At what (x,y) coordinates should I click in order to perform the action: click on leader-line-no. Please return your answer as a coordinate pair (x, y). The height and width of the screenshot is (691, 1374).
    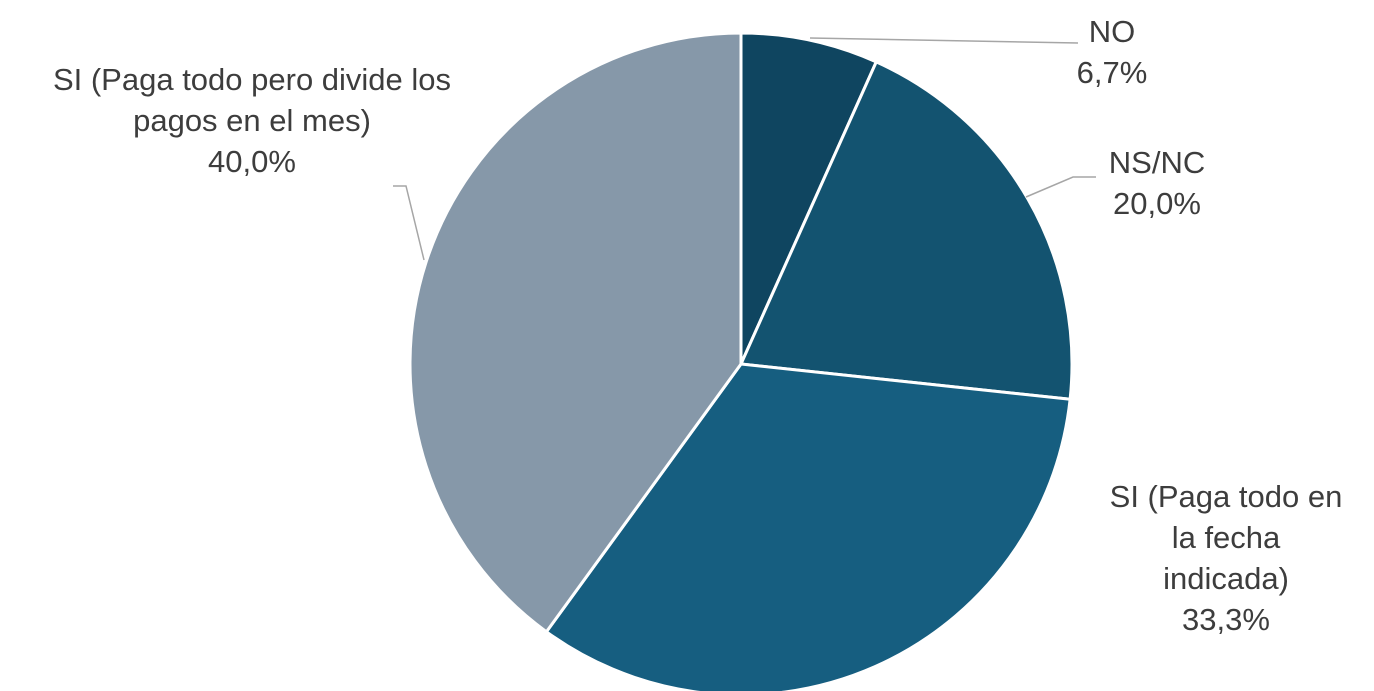
    Looking at the image, I should click on (944, 40).